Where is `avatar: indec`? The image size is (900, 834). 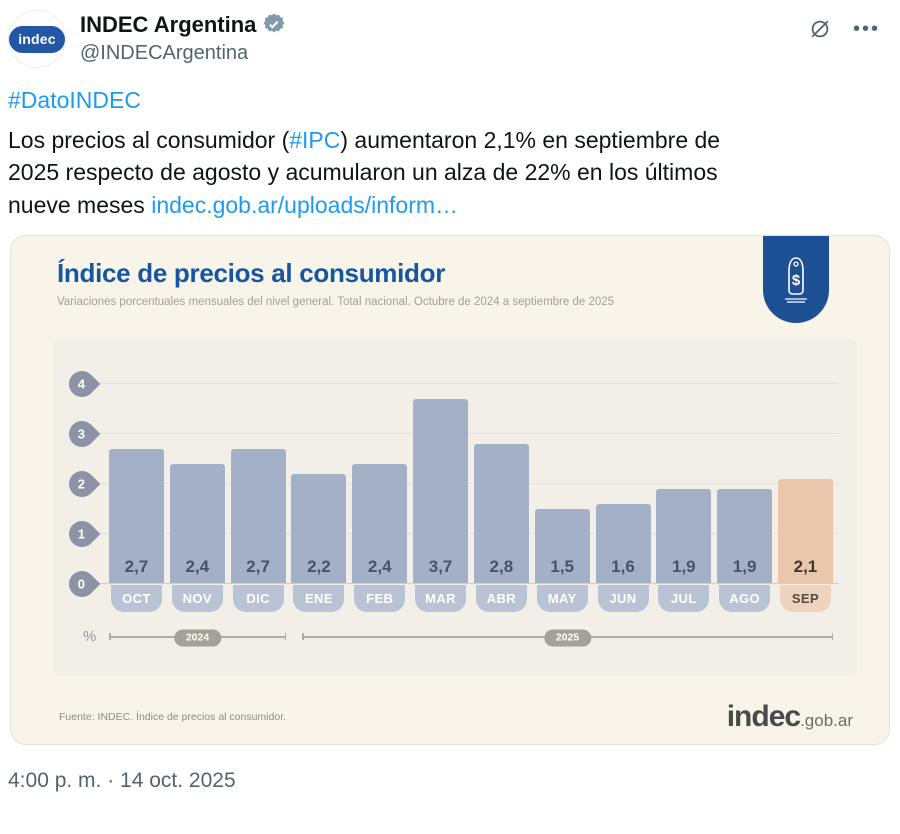
avatar: indec is located at coordinates (37, 39).